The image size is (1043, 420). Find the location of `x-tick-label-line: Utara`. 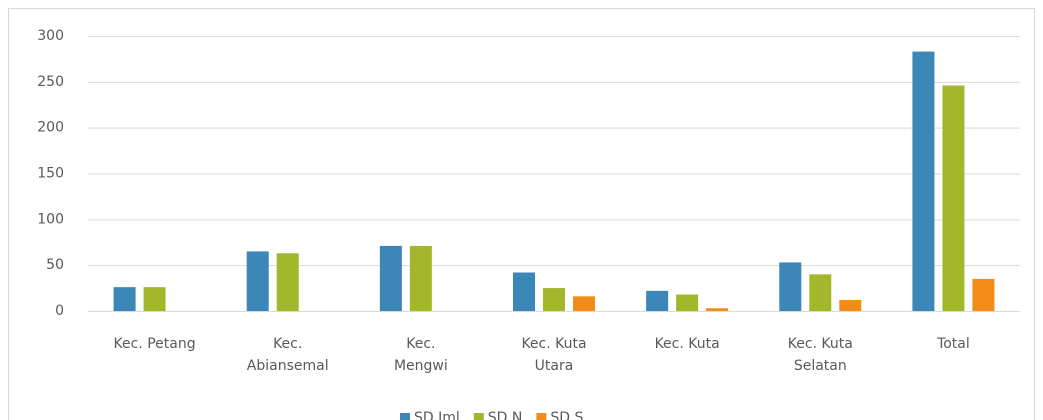

x-tick-label-line: Utara is located at coordinates (554, 366).